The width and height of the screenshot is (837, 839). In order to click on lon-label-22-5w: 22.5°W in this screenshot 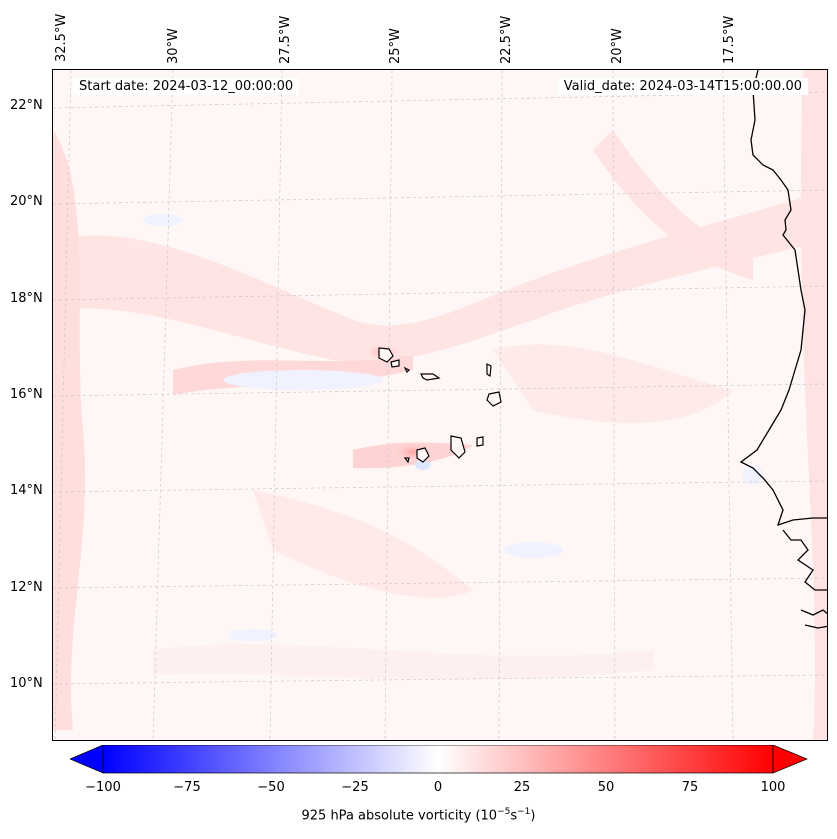, I will do `click(506, 39)`.